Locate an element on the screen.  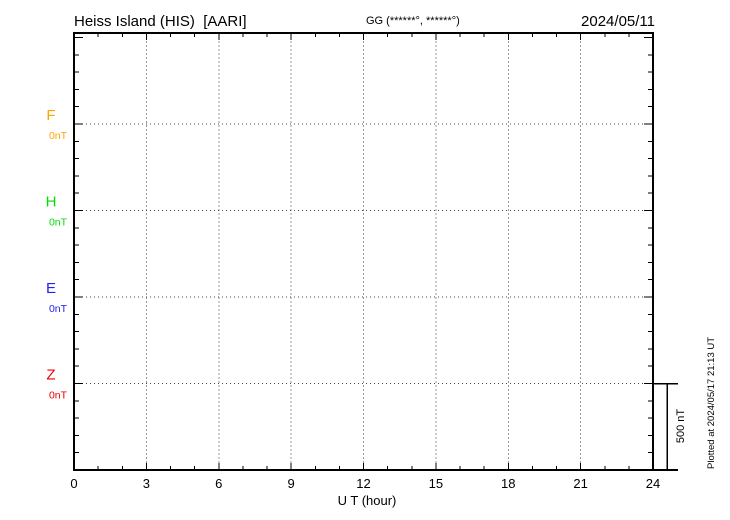
x-tick-label-24: 24 is located at coordinates (653, 483).